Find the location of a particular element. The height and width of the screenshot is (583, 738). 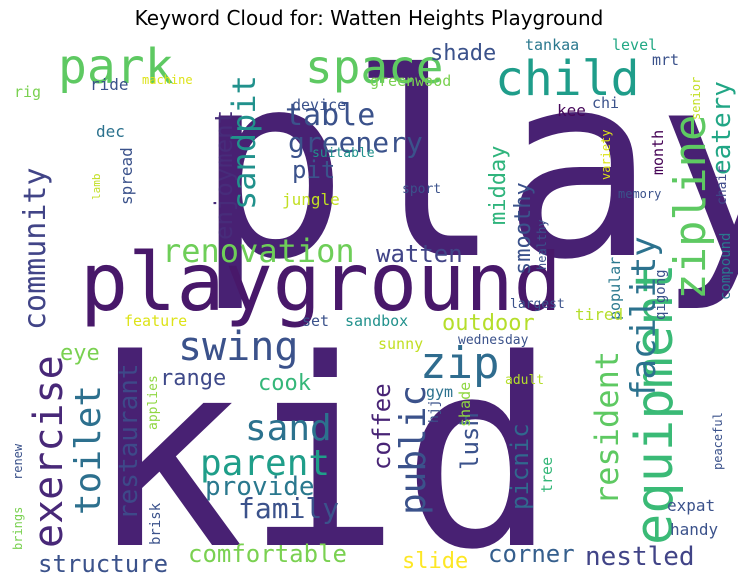

word-qigong: qigong is located at coordinates (661, 294).